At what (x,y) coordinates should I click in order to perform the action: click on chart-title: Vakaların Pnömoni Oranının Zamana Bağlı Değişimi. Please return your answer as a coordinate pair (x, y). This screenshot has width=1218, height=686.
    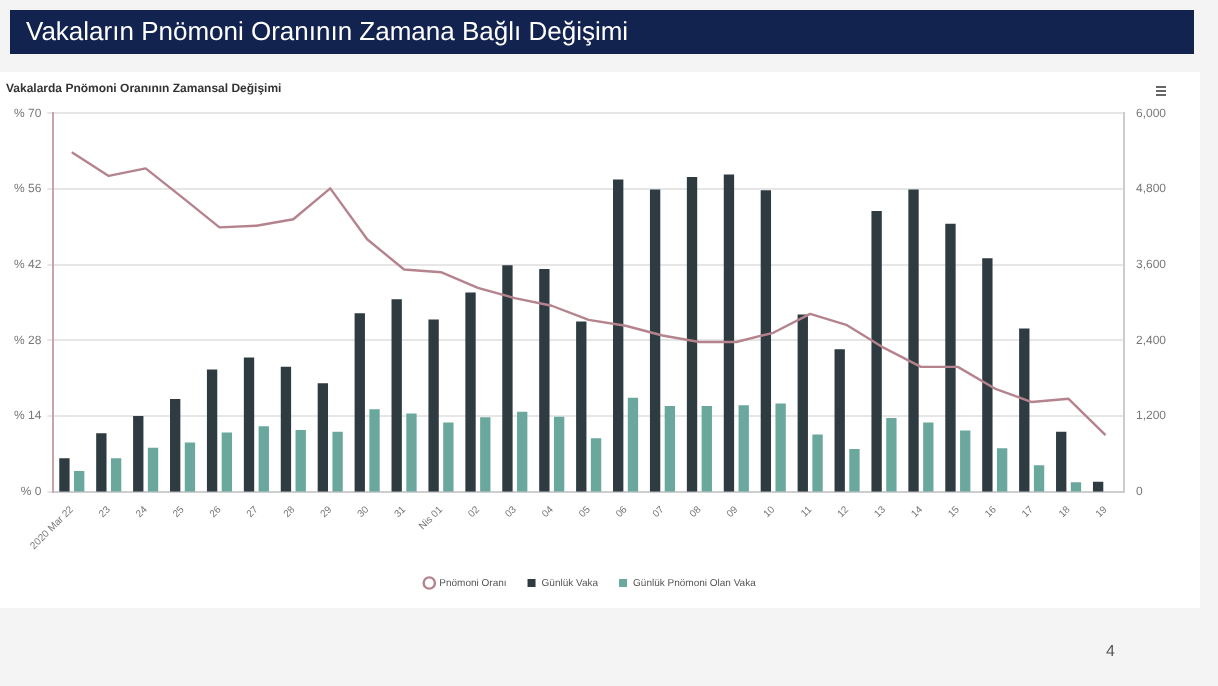
    Looking at the image, I should click on (602, 32).